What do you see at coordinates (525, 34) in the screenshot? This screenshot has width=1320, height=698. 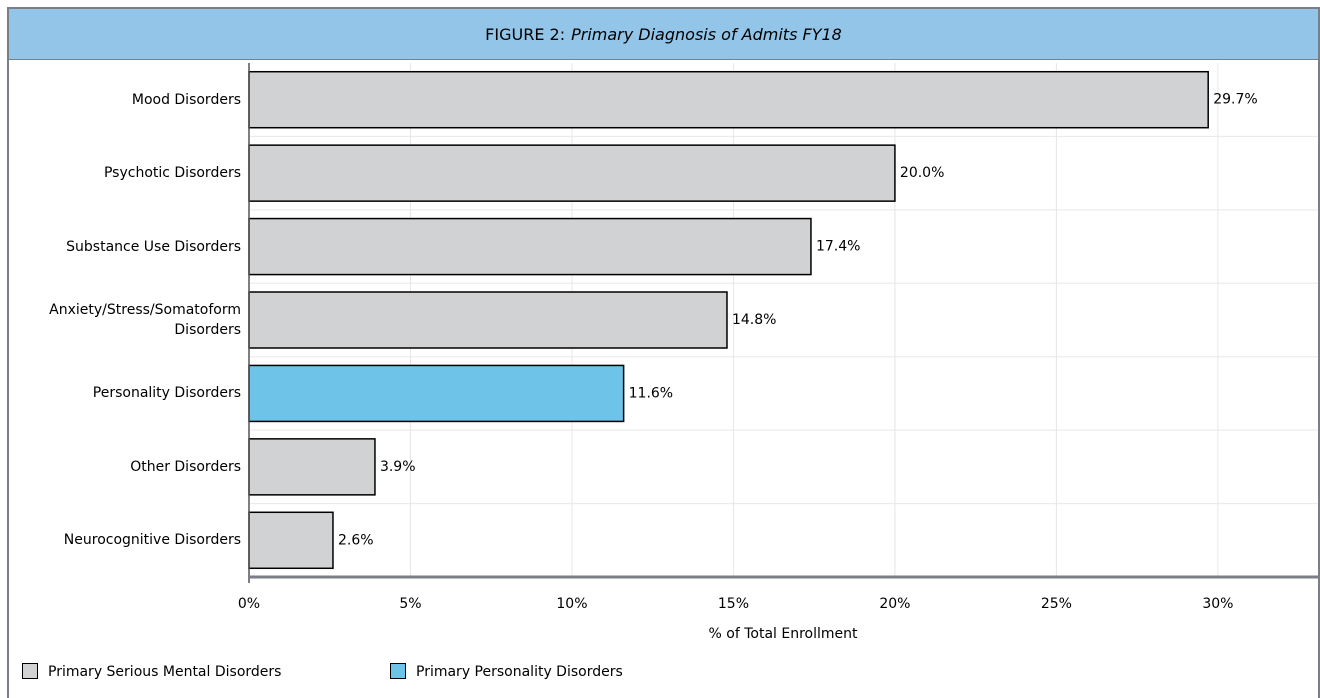 I see `figure-label: FIGURE 2:` at bounding box center [525, 34].